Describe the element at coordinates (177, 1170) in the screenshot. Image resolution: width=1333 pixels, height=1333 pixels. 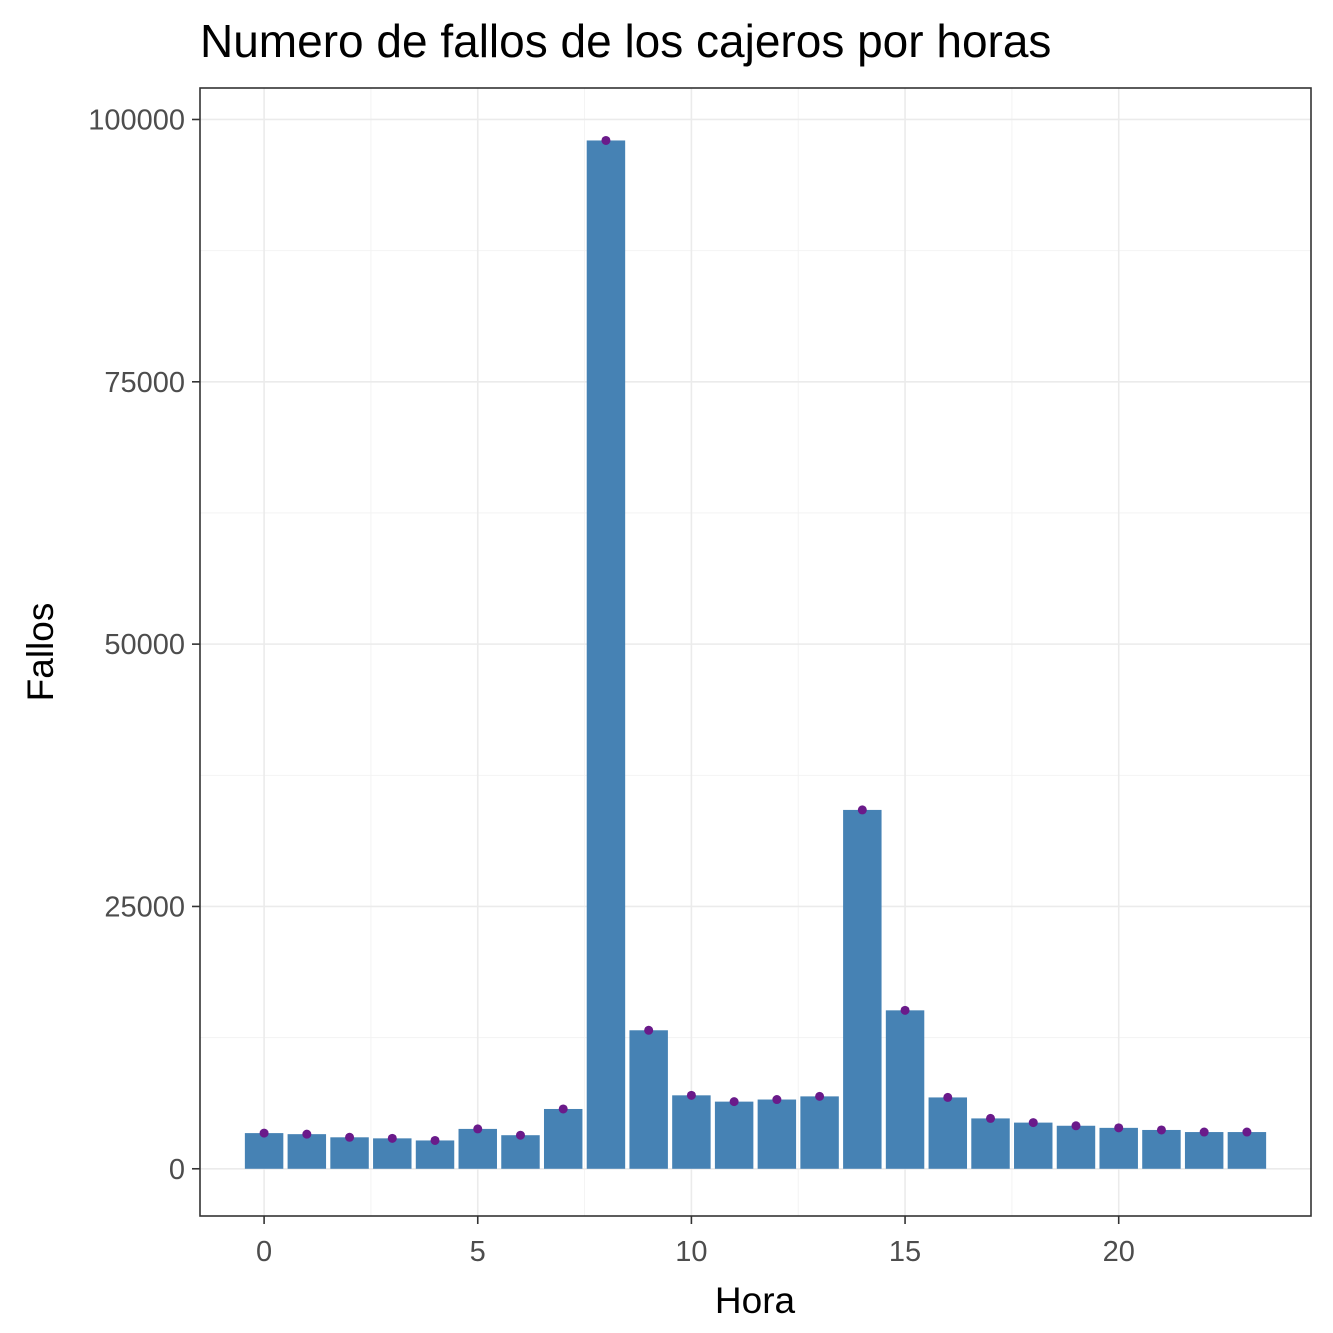
I see `y-tick-label: 0` at that location.